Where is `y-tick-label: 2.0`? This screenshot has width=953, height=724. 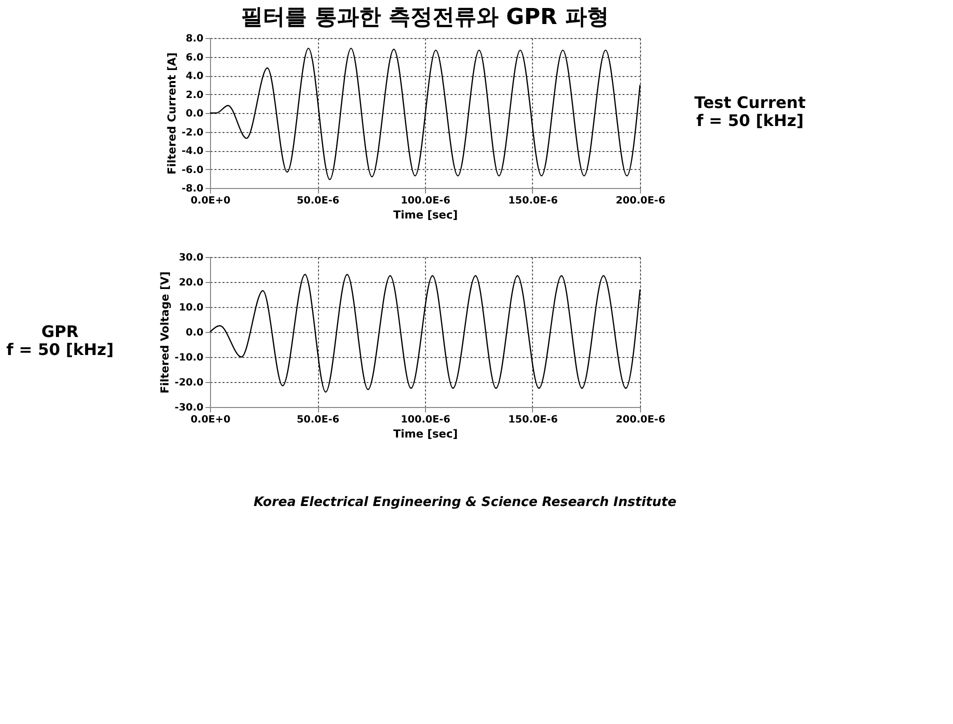 y-tick-label: 2.0 is located at coordinates (195, 95).